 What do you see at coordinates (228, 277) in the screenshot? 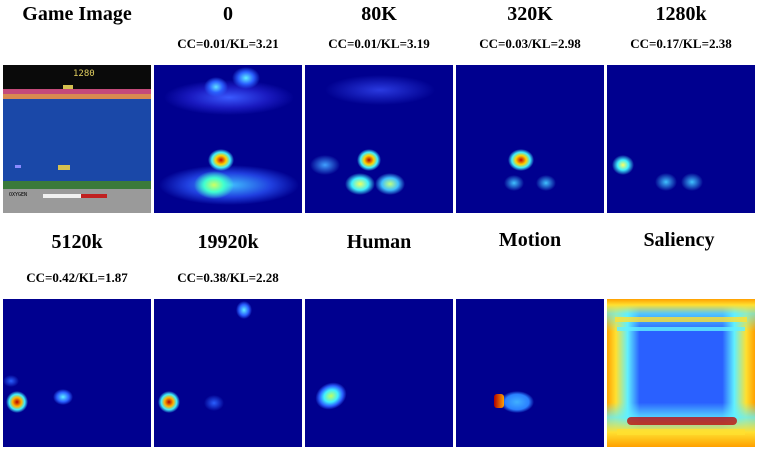
I see `metric-19920k: CC=0.38/KL=2.28` at bounding box center [228, 277].